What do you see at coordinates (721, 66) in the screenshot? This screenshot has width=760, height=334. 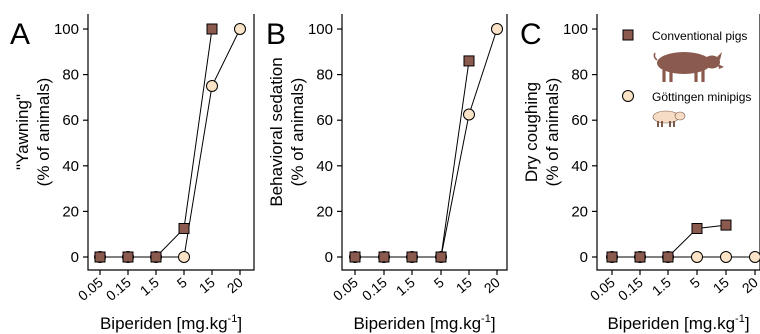 I see `pig-snout` at bounding box center [721, 66].